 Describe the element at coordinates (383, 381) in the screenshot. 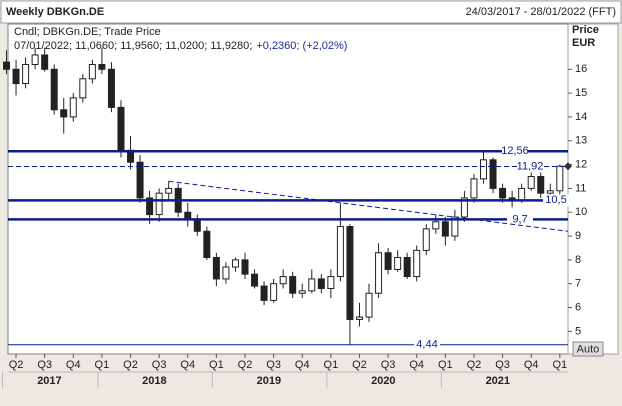

I see `year-label: 2020` at that location.